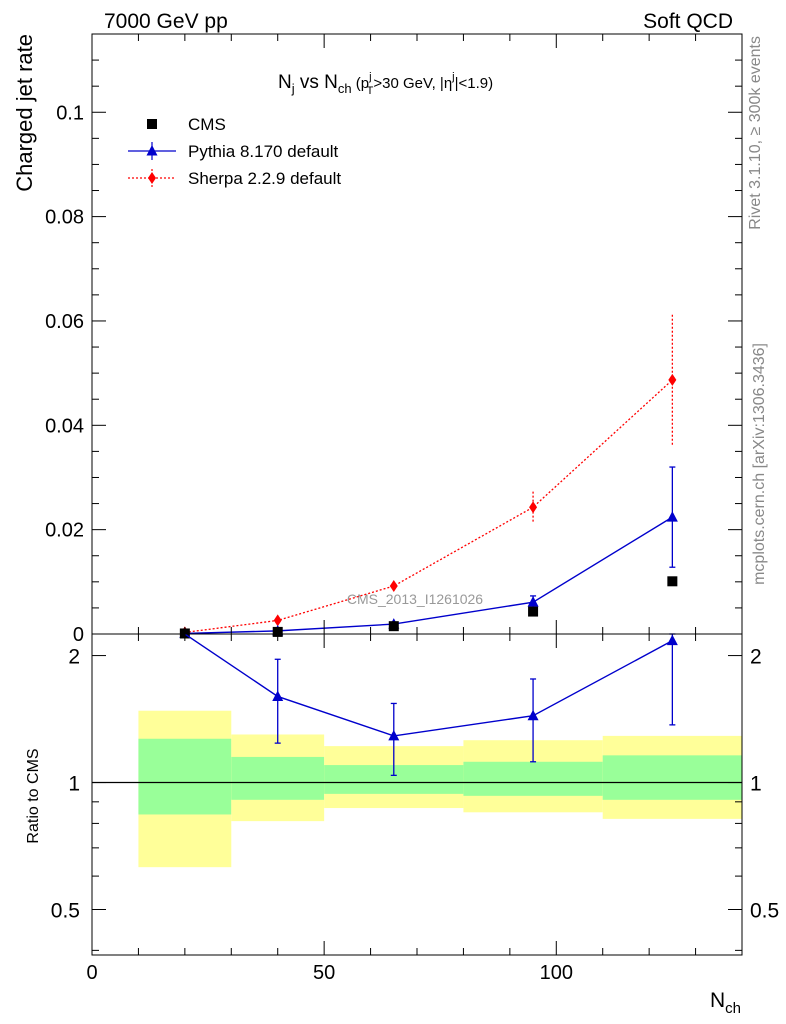  Describe the element at coordinates (345, 88) in the screenshot. I see `title-nch-sub: ch` at that location.